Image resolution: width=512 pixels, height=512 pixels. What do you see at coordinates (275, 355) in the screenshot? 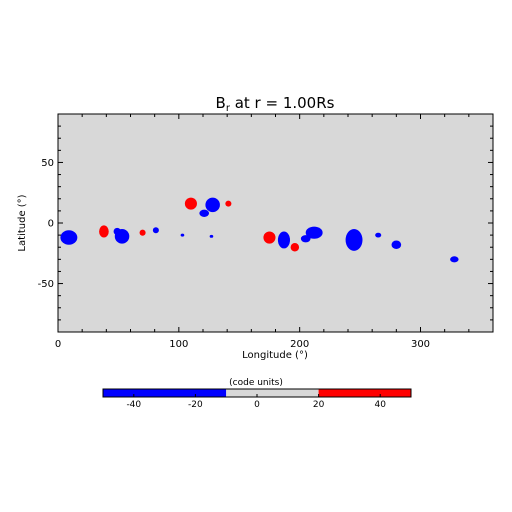
I see `x-axis-label: Longitude (°)` at bounding box center [275, 355].